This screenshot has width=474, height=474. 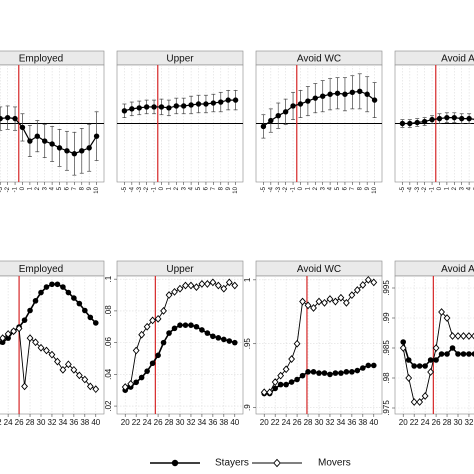 I want to click on x-tick-label: 22, so click(x=414, y=422).